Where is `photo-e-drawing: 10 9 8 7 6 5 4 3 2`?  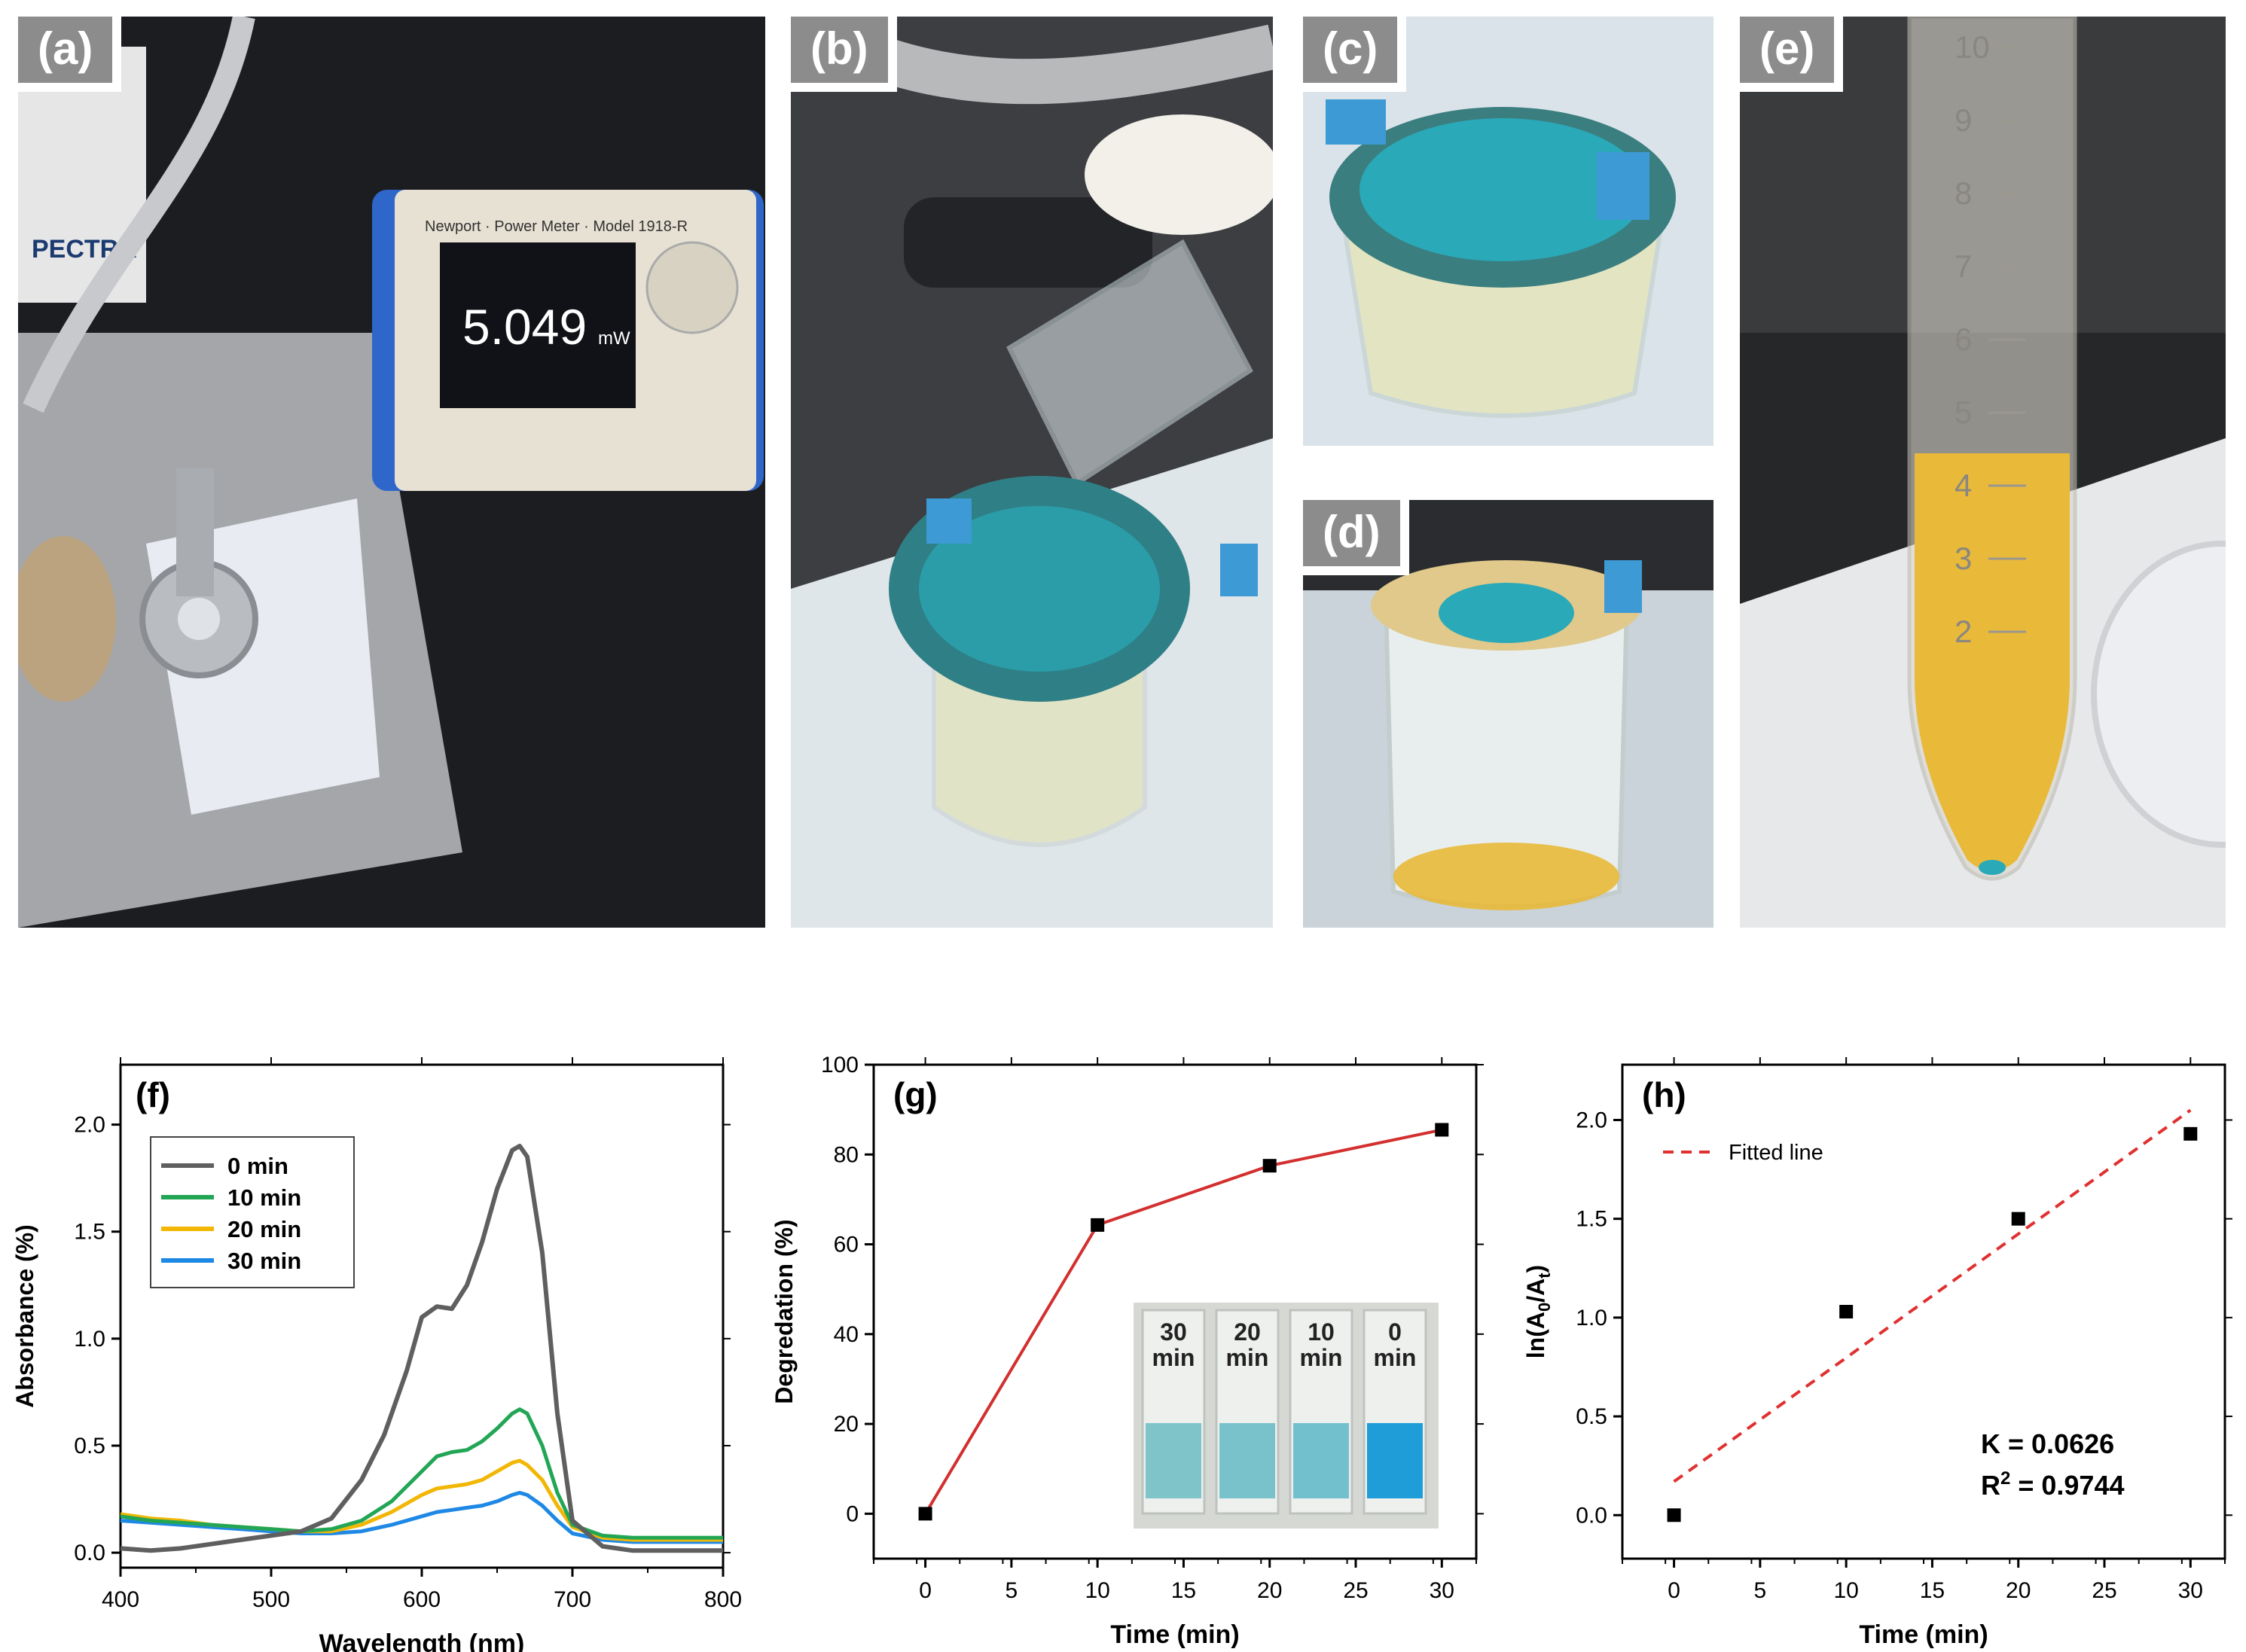 photo-e-drawing: 10 9 8 7 6 5 4 3 2 is located at coordinates (1983, 473).